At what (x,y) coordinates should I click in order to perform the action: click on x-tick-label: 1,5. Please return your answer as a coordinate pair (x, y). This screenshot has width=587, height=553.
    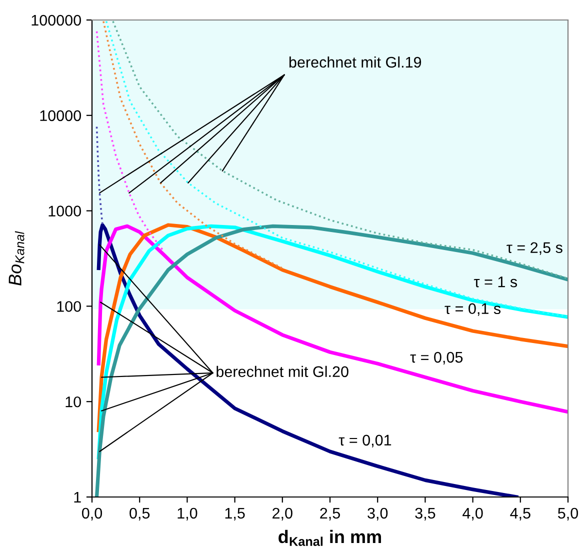
    Looking at the image, I should click on (235, 514).